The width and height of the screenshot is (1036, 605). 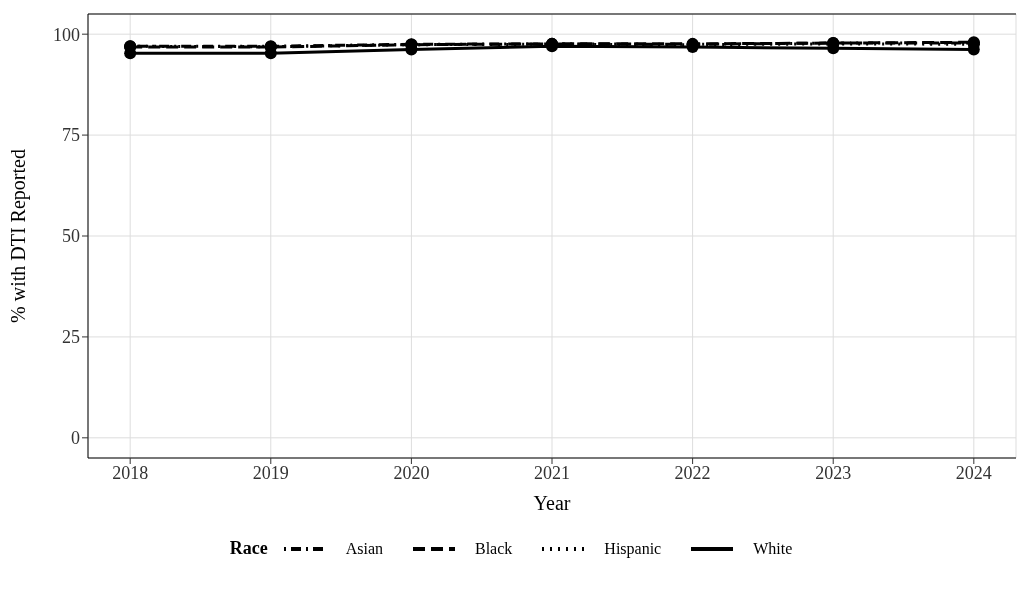 I want to click on x-tick-label: 2024, so click(x=973, y=472).